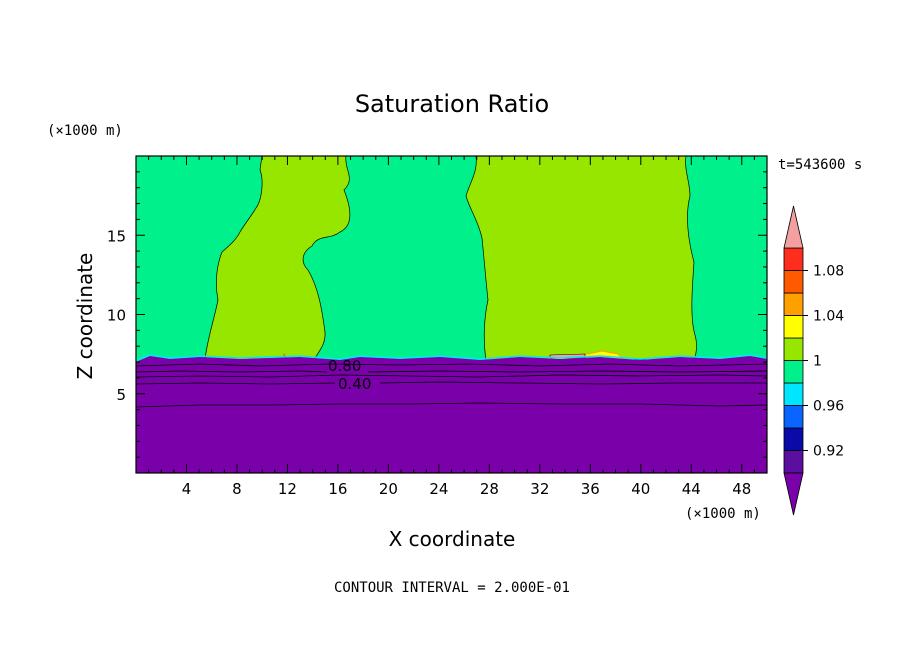 This screenshot has height=654, width=904. Describe the element at coordinates (828, 272) in the screenshot. I see `colorbar-label: 1.08` at that location.